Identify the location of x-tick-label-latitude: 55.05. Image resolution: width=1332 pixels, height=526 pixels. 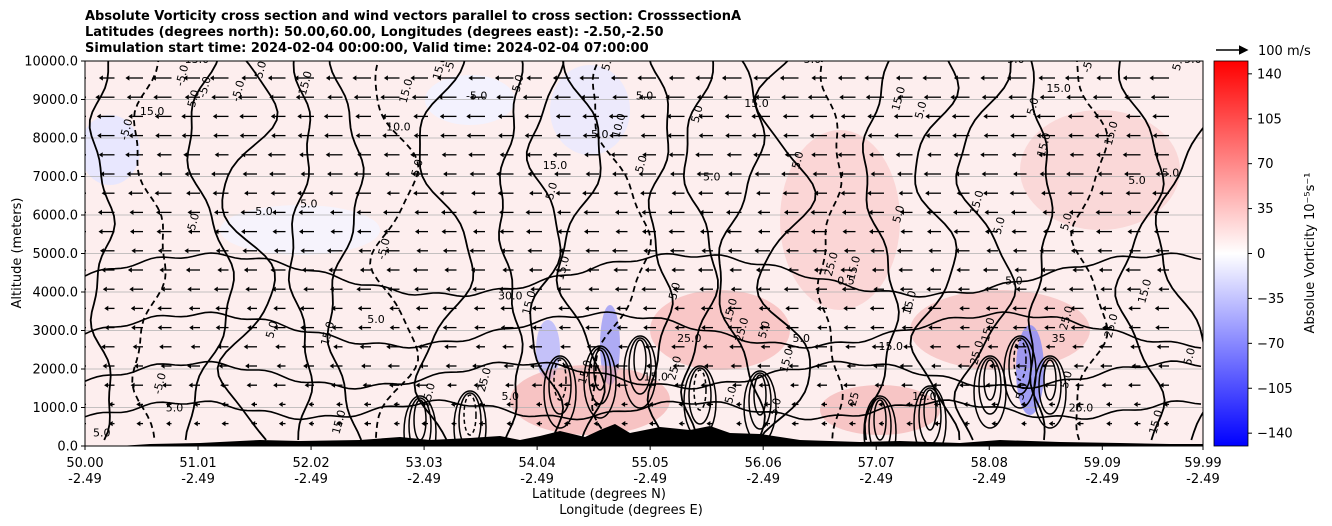
(650, 463).